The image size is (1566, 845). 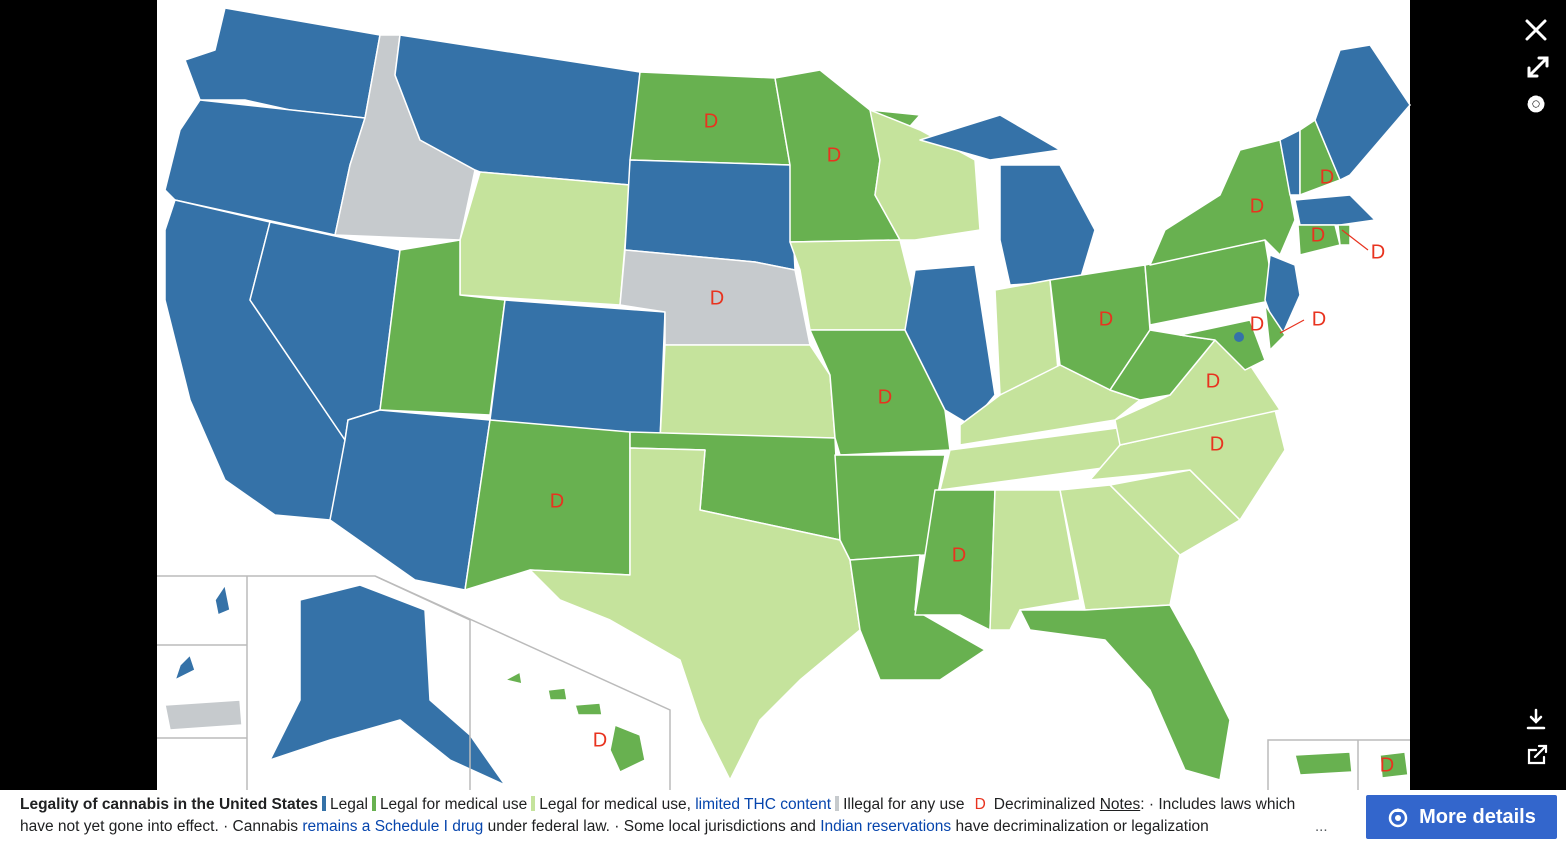 What do you see at coordinates (349, 804) in the screenshot?
I see `legend-label: Legal` at bounding box center [349, 804].